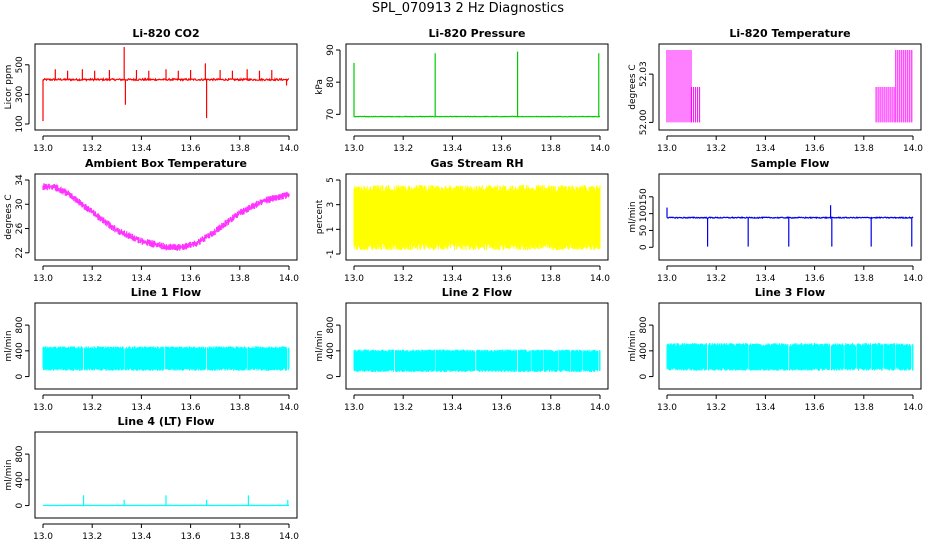  I want to click on y-axis: 70 80 90, so click(333, 82).